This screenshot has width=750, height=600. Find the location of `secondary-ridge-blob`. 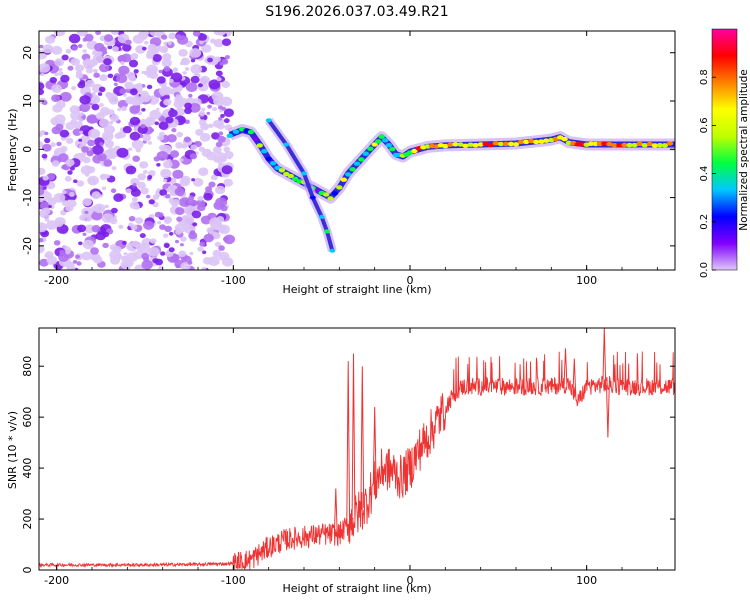

secondary-ridge-blob is located at coordinates (304, 173).